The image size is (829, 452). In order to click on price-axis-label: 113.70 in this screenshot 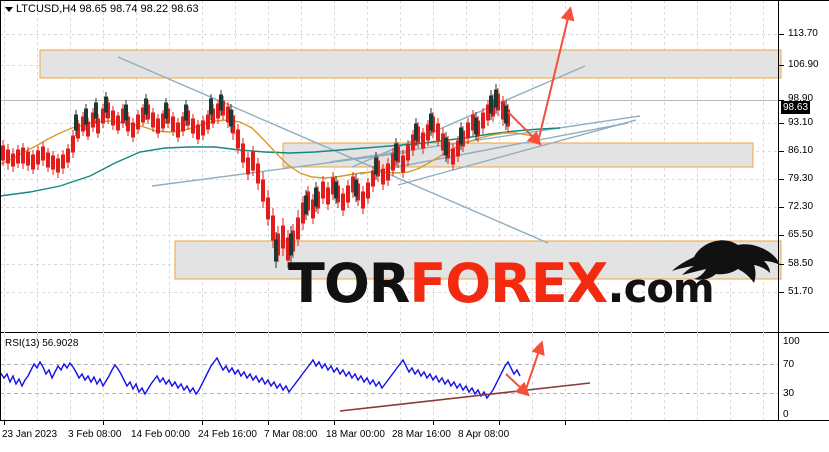, I will do `click(803, 33)`.